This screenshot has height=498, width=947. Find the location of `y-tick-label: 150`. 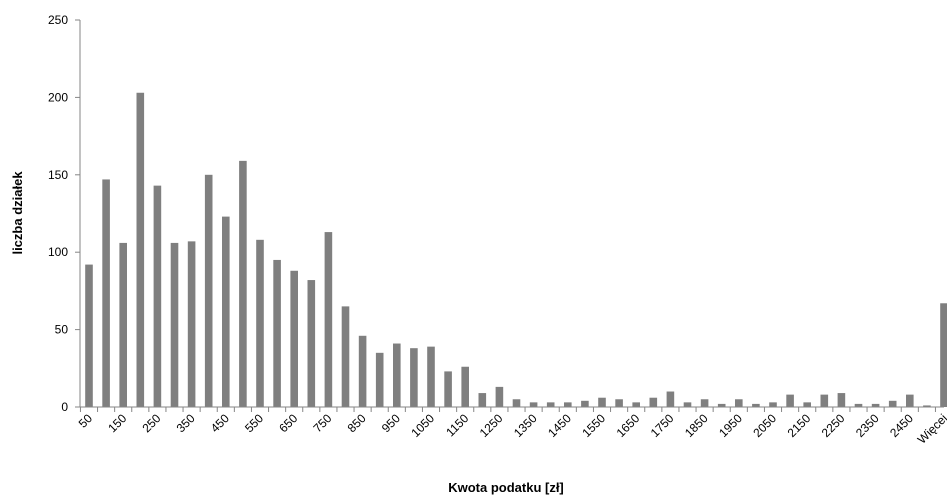

y-tick-label: 150 is located at coordinates (58, 175).